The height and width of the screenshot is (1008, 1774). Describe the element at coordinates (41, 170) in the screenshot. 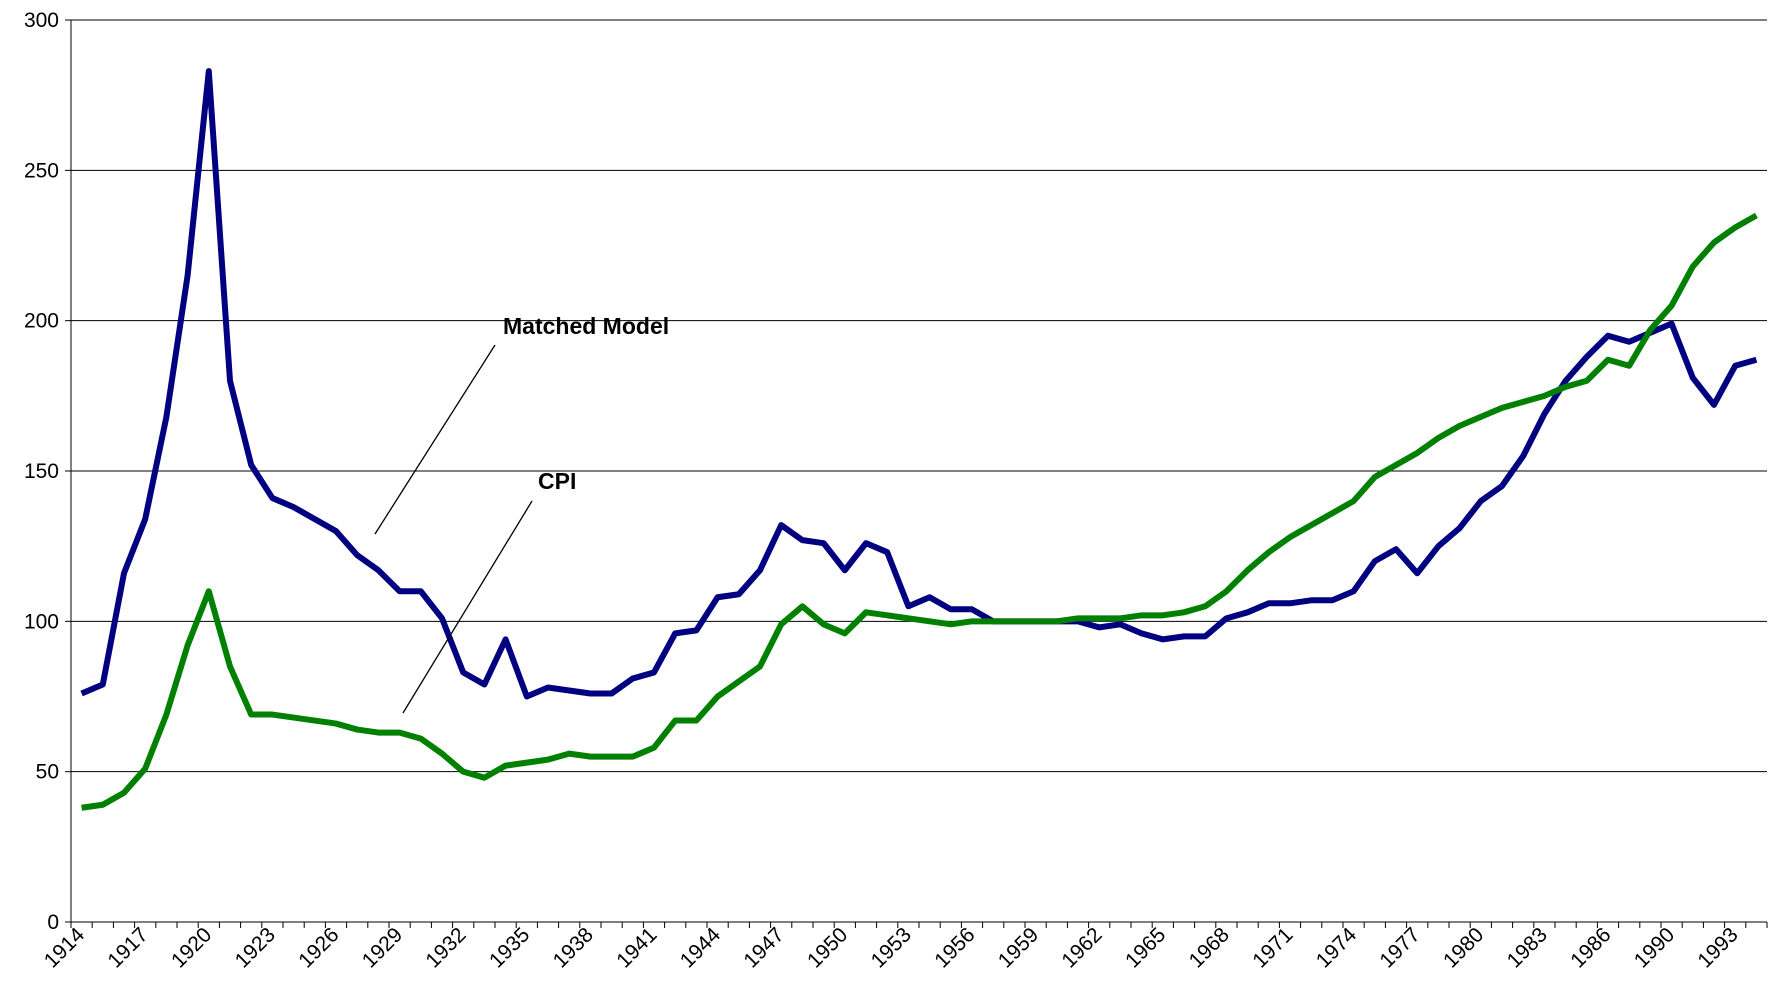

I see `y-tick-label: 250` at that location.